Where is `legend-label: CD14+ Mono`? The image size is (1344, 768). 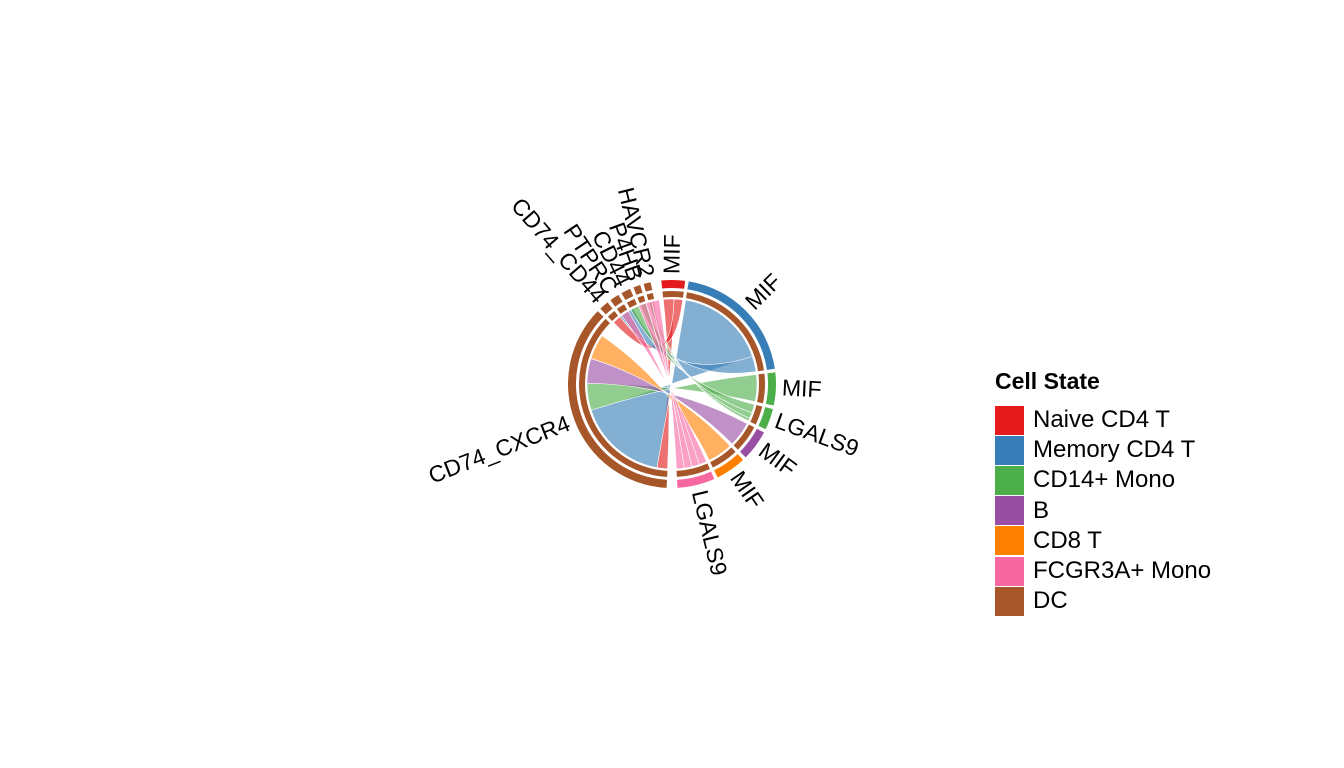 legend-label: CD14+ Mono is located at coordinates (1104, 480).